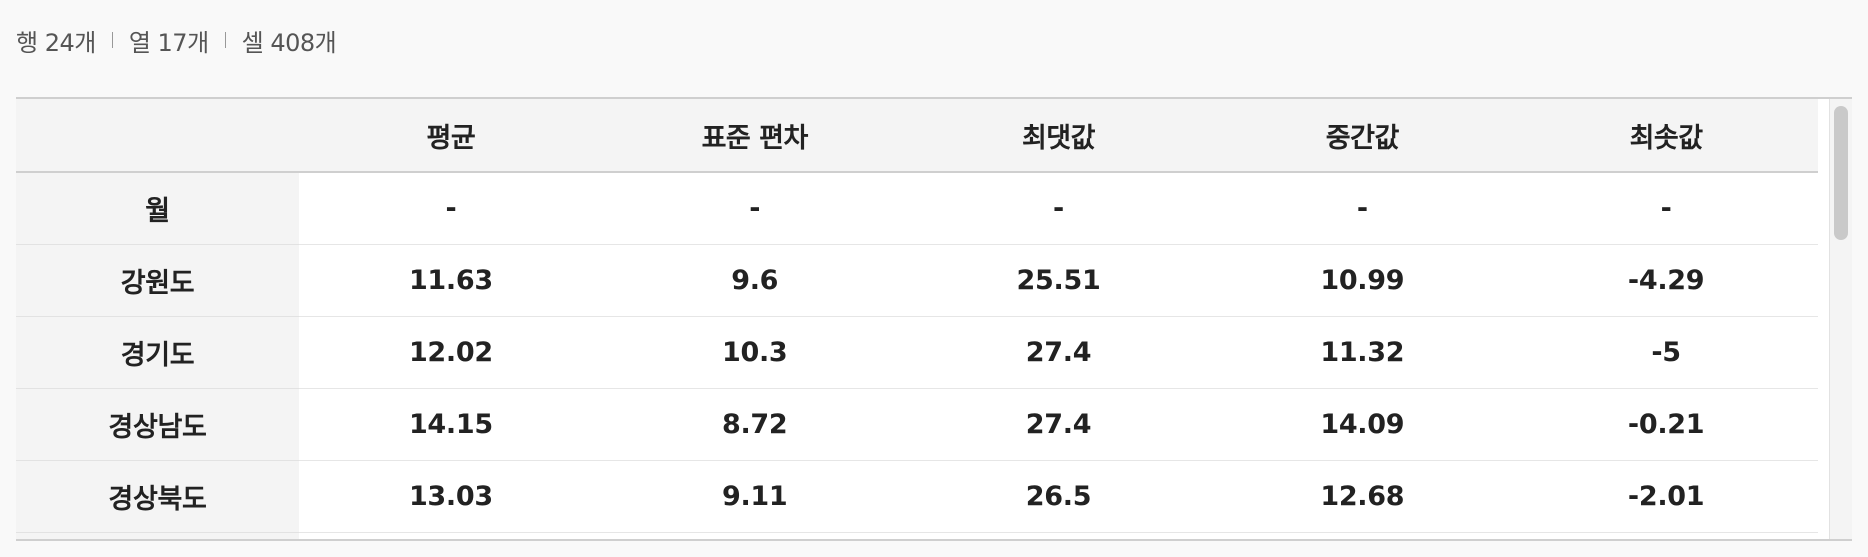 This screenshot has height=557, width=1868. What do you see at coordinates (451, 352) in the screenshot?
I see `table-cell: 12.02` at bounding box center [451, 352].